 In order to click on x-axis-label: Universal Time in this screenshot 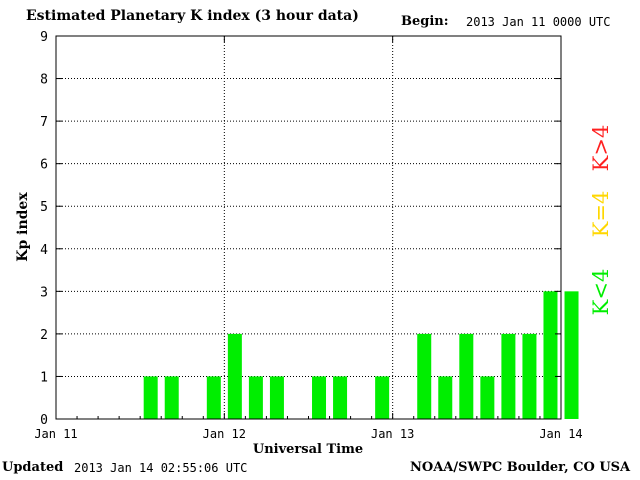, I will do `click(308, 449)`.